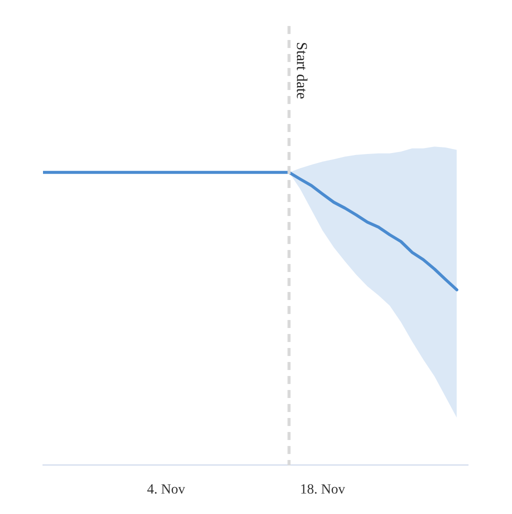 The width and height of the screenshot is (512, 514). I want to click on x-tick-label: 4. Nov, so click(166, 490).